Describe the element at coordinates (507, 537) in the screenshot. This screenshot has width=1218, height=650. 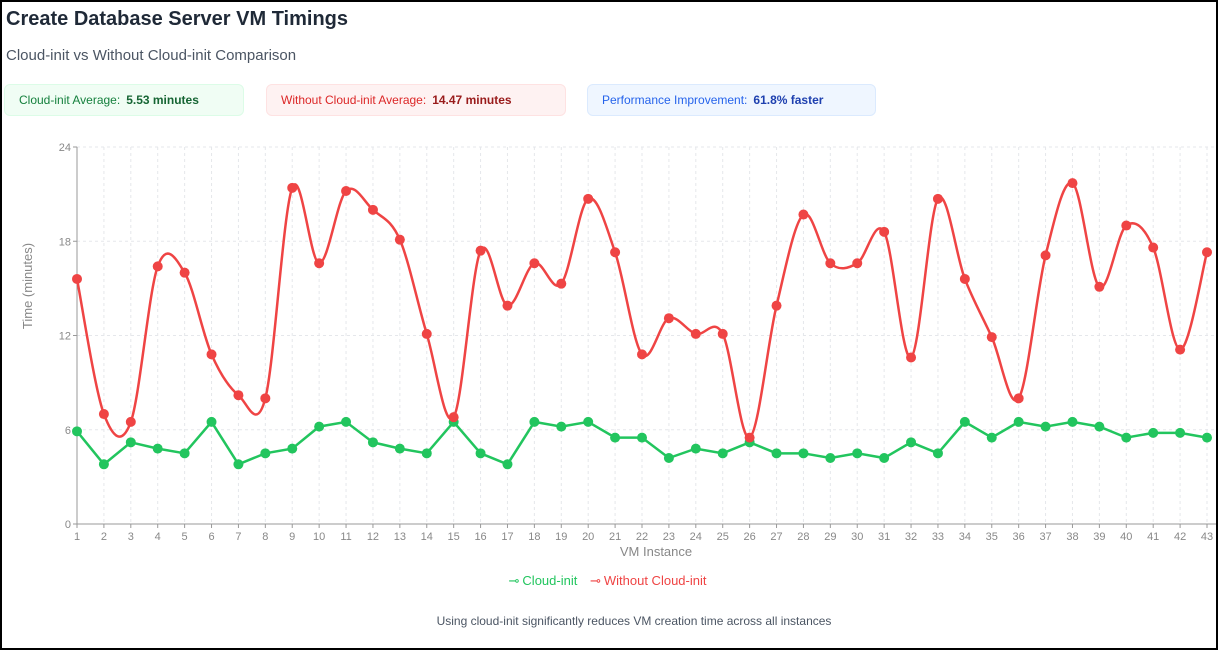
I see `x-tick-label: 17` at that location.